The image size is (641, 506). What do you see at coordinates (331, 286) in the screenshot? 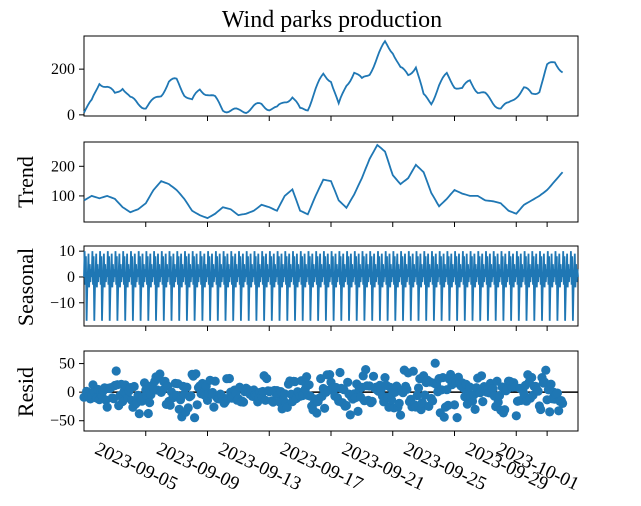
I see `seasonal-series-line` at bounding box center [331, 286].